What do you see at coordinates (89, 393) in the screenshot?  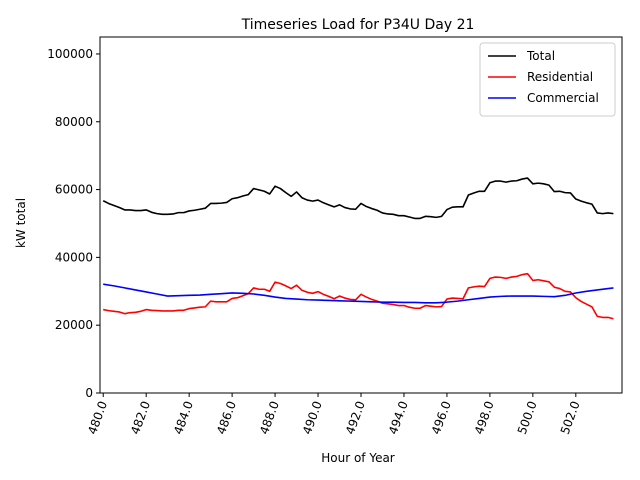 I see `y-tick-label: 0` at bounding box center [89, 393].